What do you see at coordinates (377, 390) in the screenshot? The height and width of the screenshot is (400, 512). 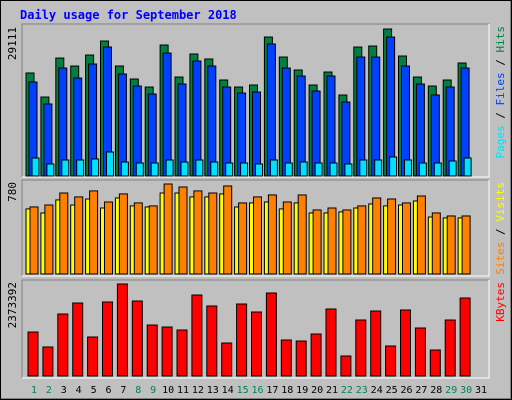 I see `x-tick-label: 24` at bounding box center [377, 390].